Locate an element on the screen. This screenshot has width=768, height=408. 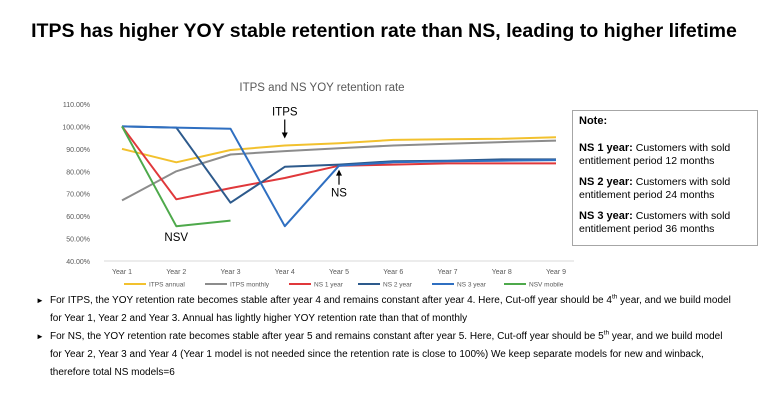
x-tick-label: Year 9 is located at coordinates (556, 272).